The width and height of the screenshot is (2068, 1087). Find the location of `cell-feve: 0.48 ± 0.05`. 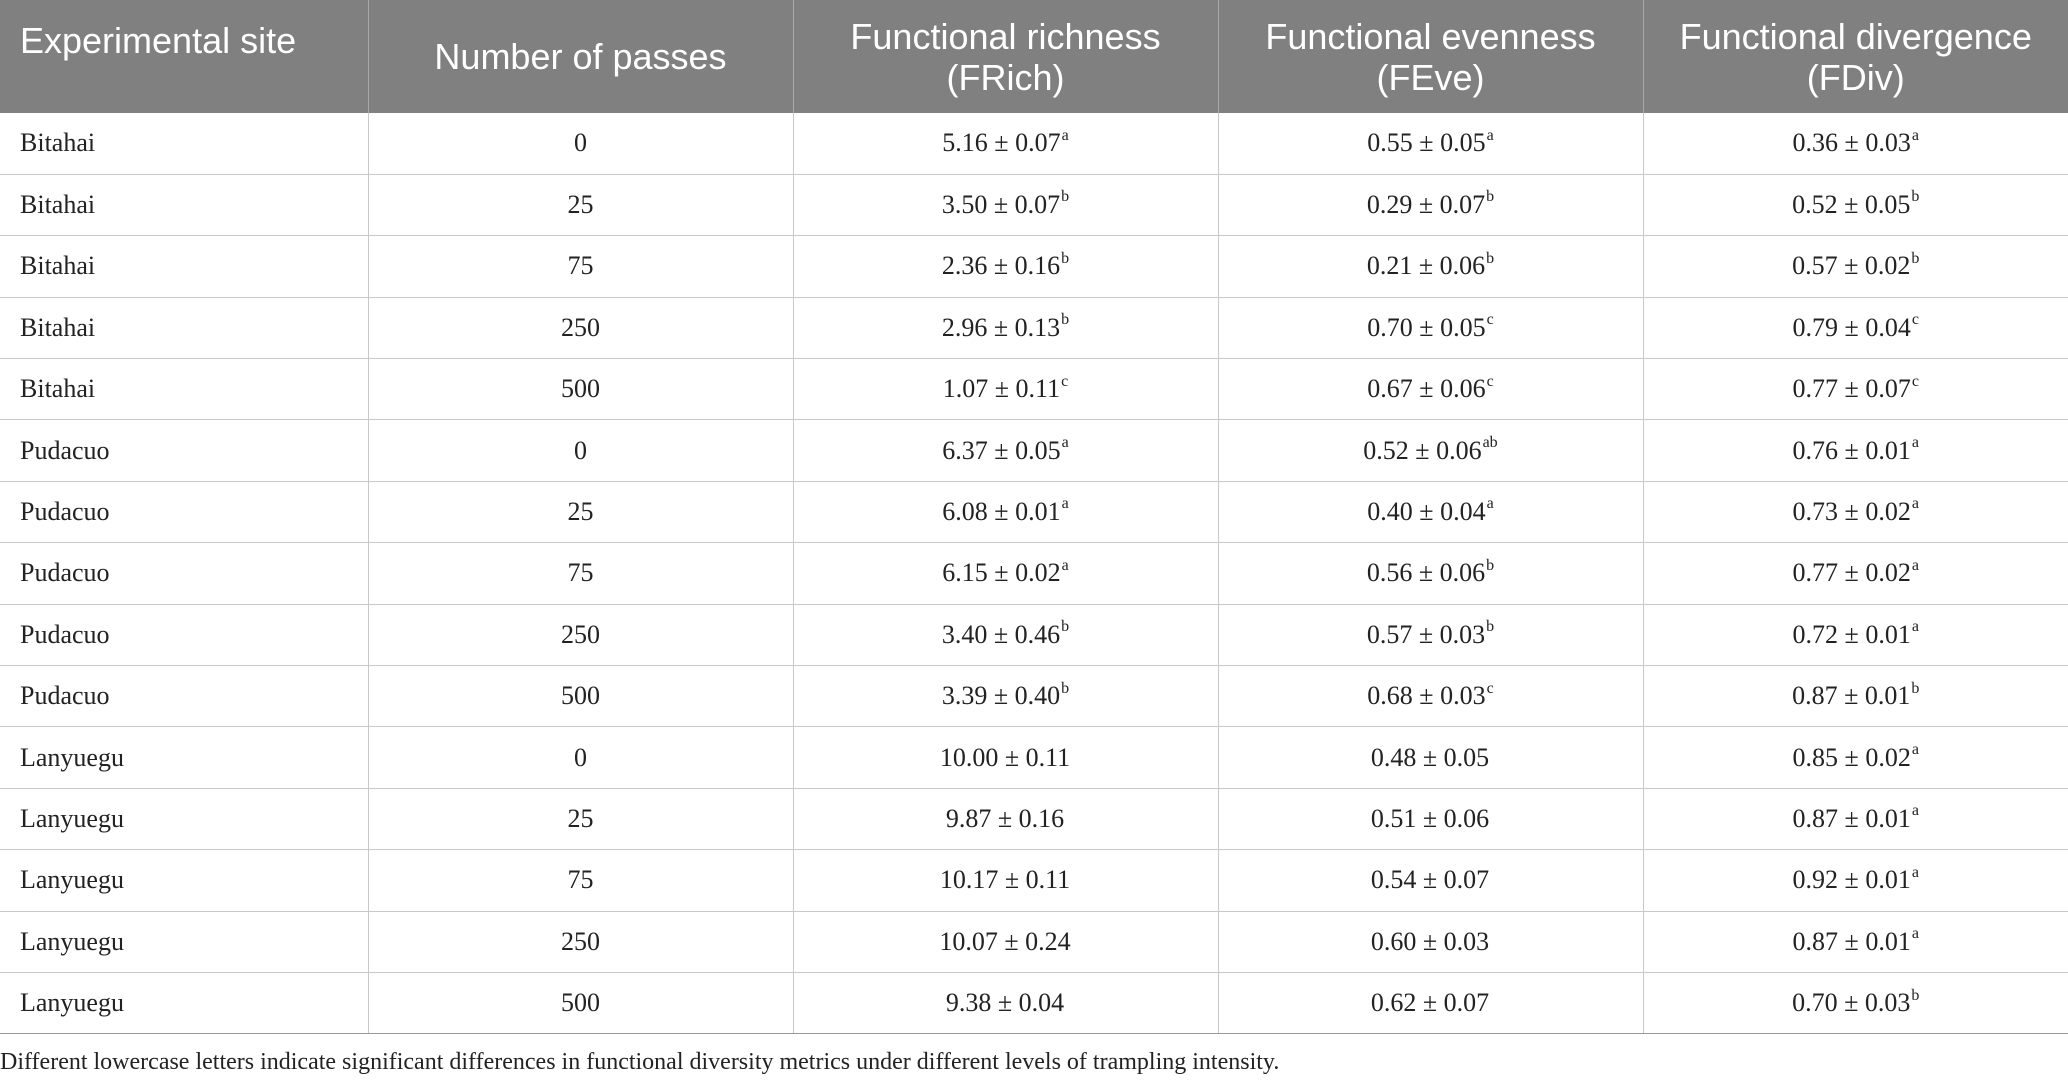

cell-feve: 0.48 ± 0.05 is located at coordinates (1430, 757).